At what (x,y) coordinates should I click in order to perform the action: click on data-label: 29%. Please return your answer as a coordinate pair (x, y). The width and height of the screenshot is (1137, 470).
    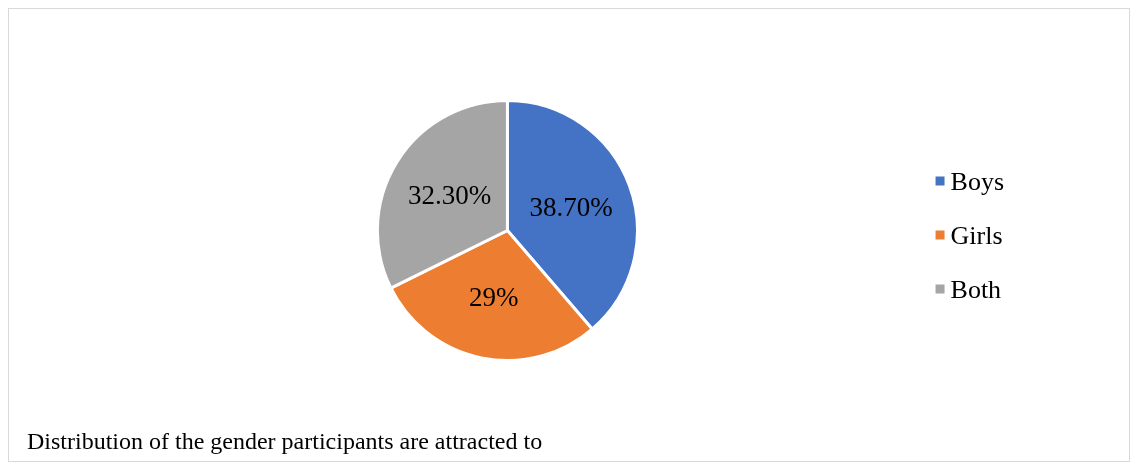
    Looking at the image, I should click on (494, 297).